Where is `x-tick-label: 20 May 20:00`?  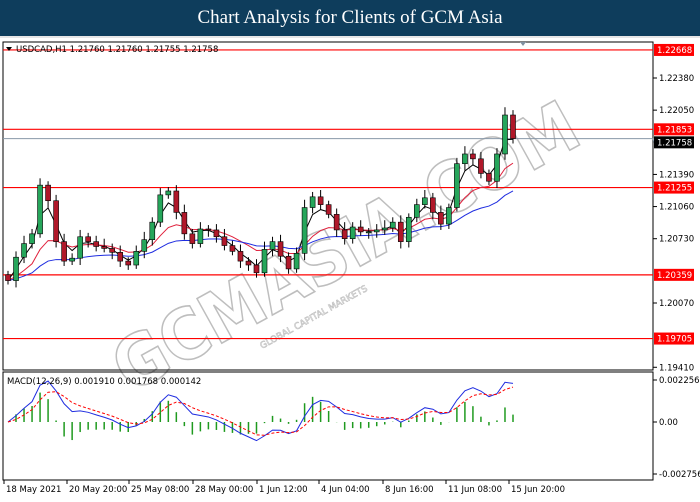
x-tick-label: 20 May 20:00 is located at coordinates (98, 490).